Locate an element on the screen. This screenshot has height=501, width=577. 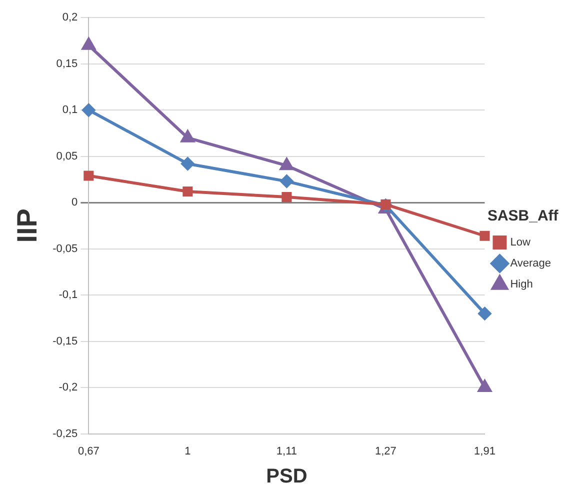
legend-label: Average is located at coordinates (531, 264).